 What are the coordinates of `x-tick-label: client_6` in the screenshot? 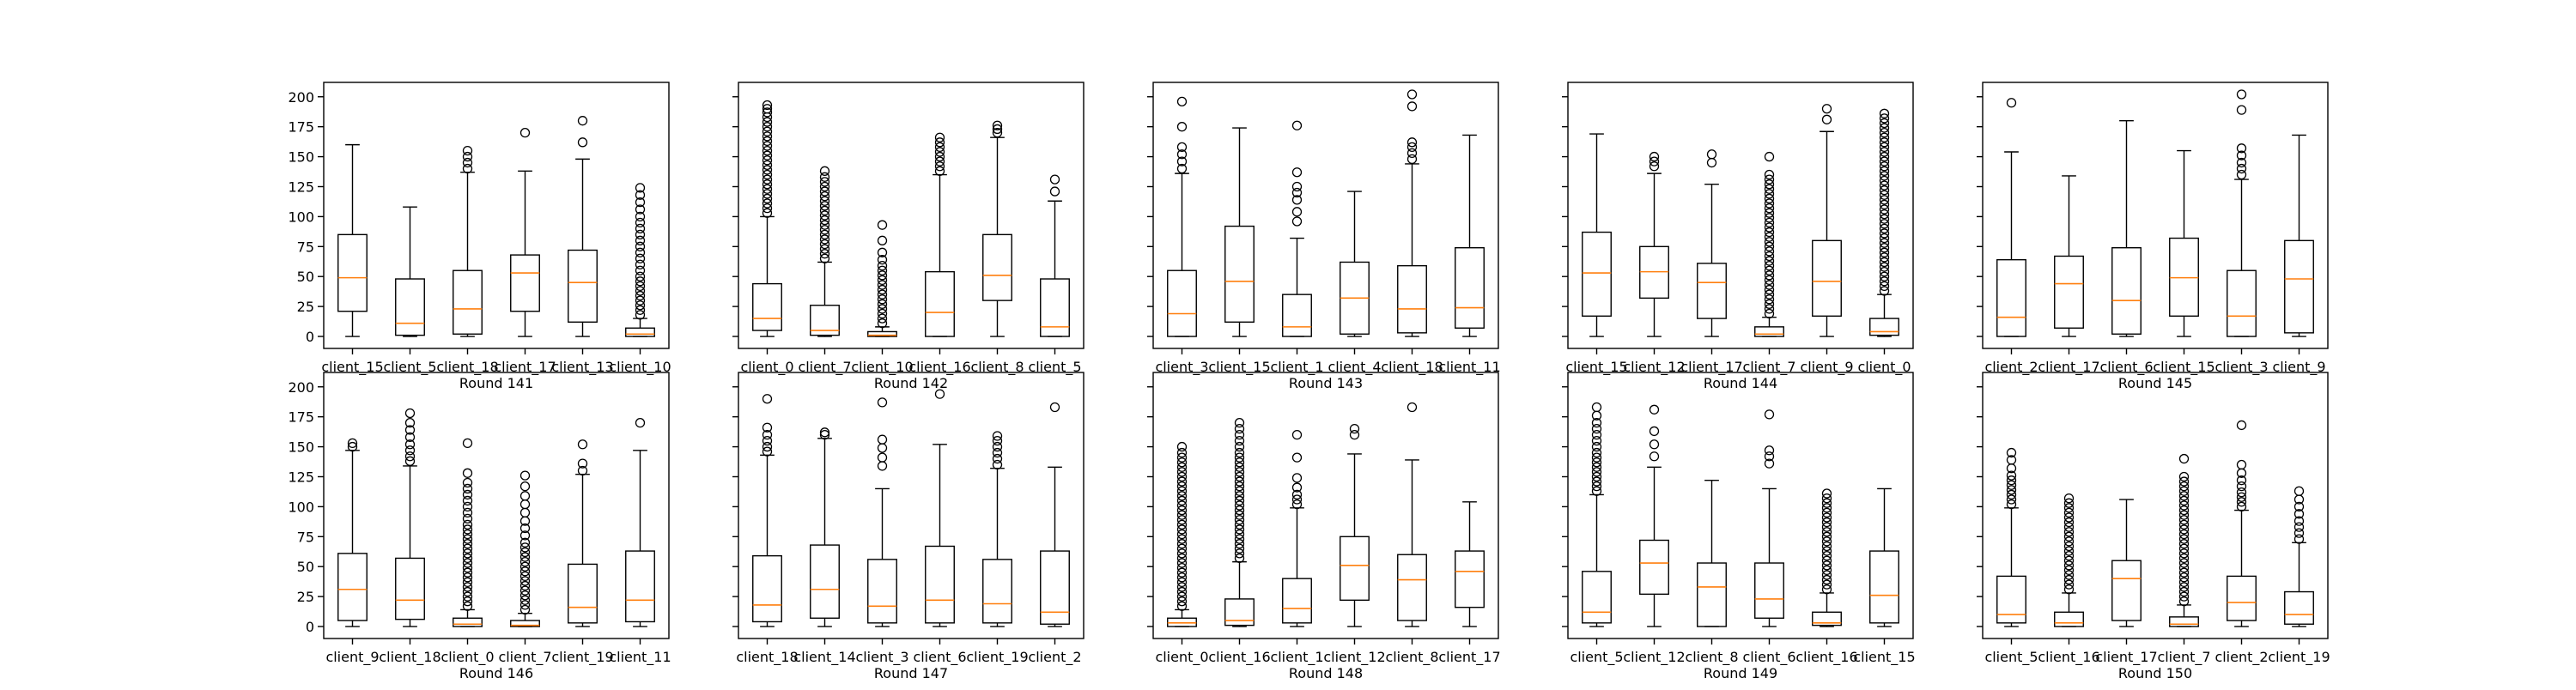 It's located at (940, 657).